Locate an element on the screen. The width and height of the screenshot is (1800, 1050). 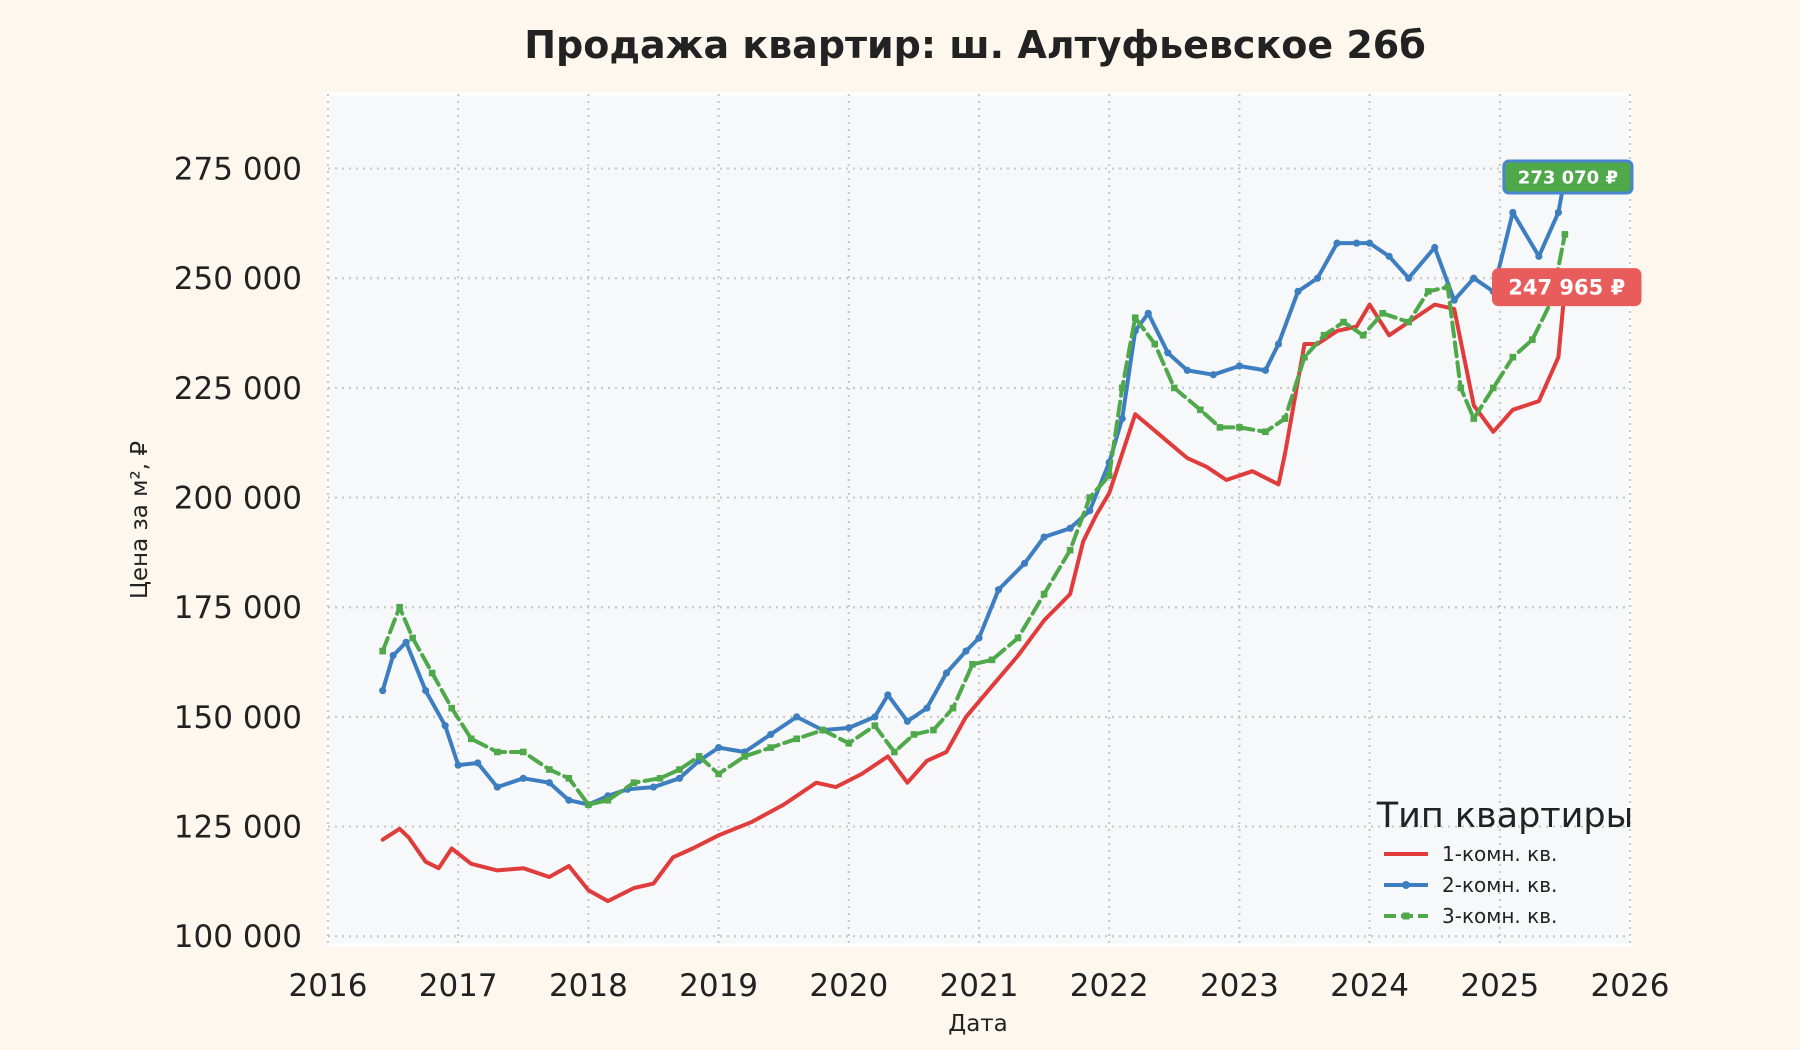
x-tick-label: 2024 is located at coordinates (1369, 986).